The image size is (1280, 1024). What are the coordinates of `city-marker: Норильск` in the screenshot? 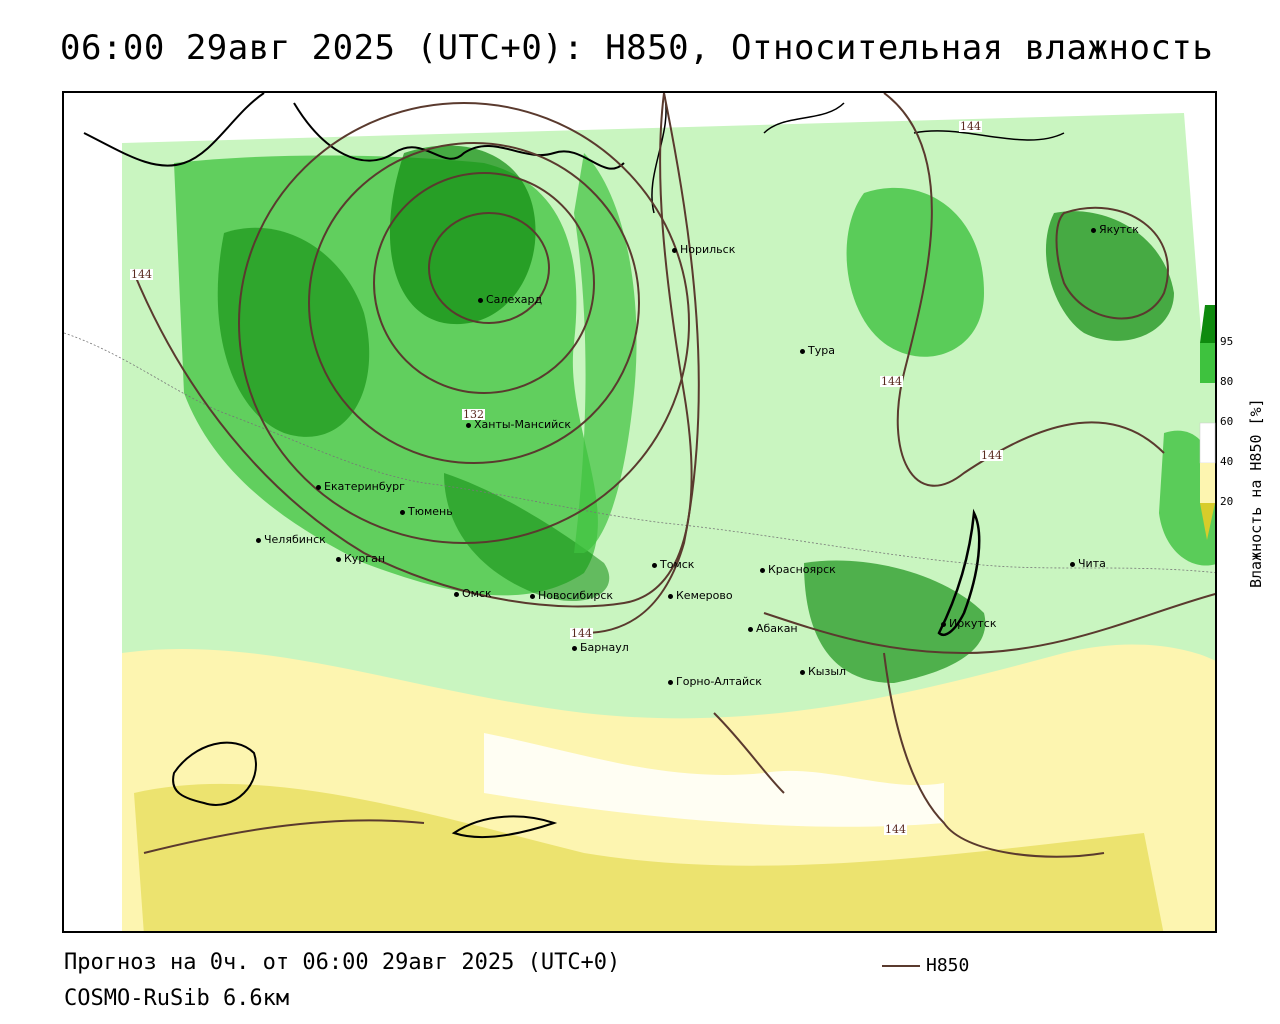 It's located at (703, 249).